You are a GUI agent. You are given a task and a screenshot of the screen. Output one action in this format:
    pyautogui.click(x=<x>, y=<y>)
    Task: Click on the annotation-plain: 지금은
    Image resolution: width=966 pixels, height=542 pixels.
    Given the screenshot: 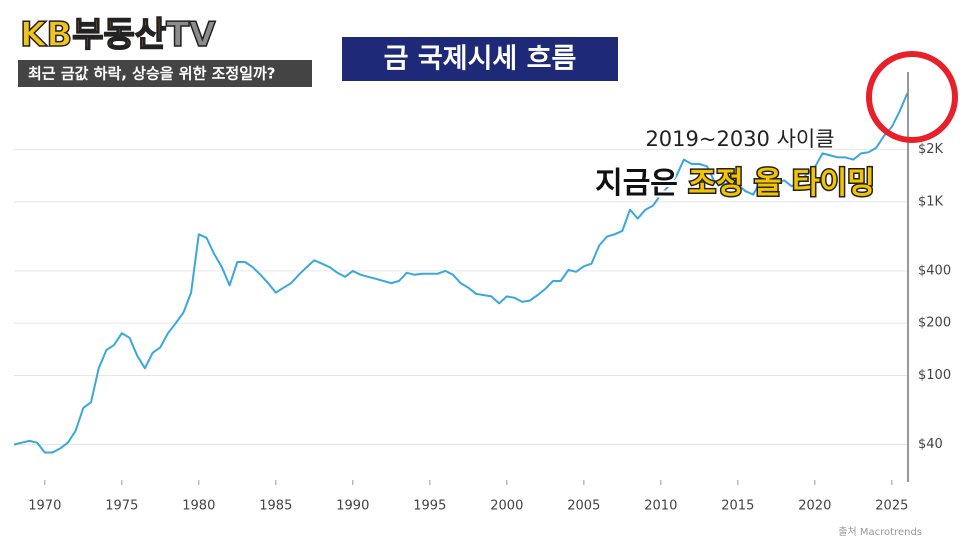 What is the action you would take?
    pyautogui.click(x=636, y=183)
    